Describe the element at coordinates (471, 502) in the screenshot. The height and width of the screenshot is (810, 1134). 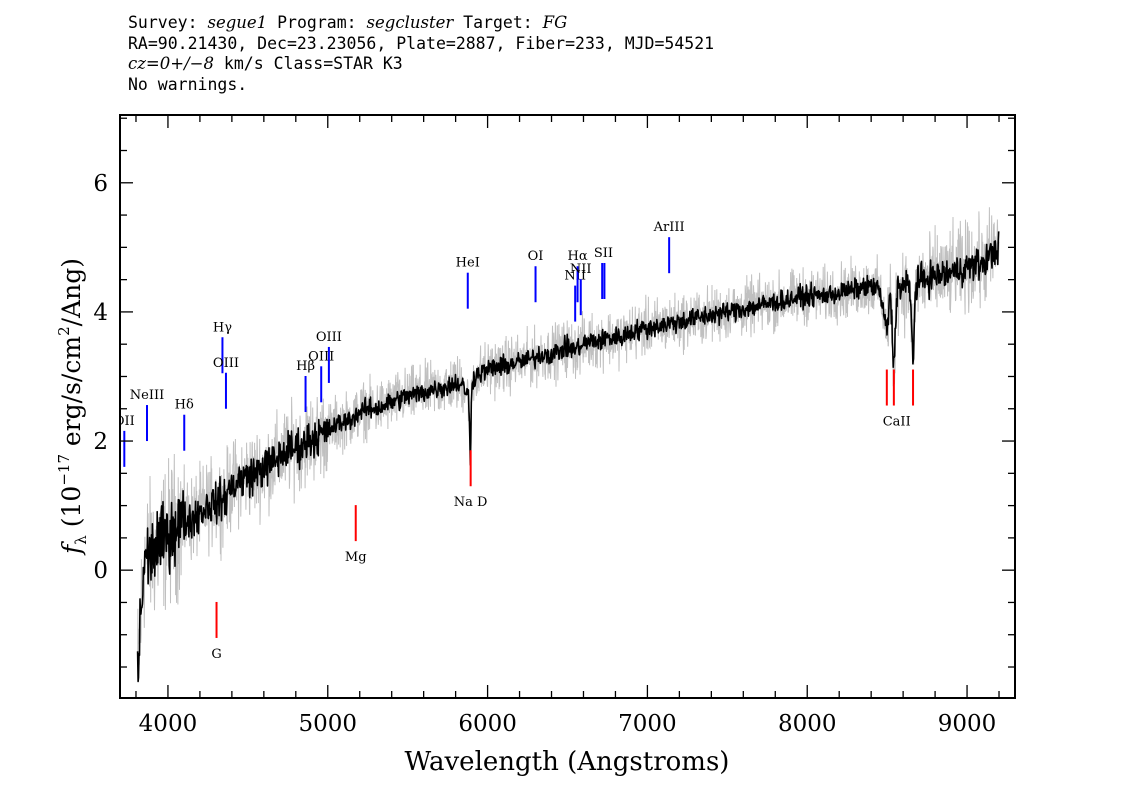
I see `line-label-18: Na D` at that location.